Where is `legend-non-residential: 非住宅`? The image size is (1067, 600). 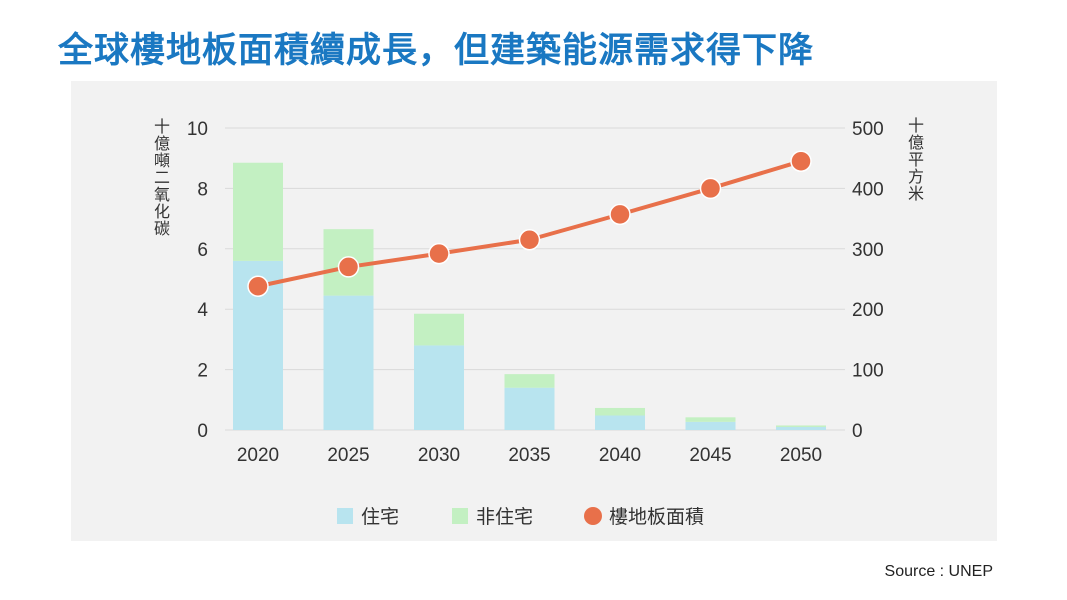
legend-non-residential: 非住宅 is located at coordinates (492, 517).